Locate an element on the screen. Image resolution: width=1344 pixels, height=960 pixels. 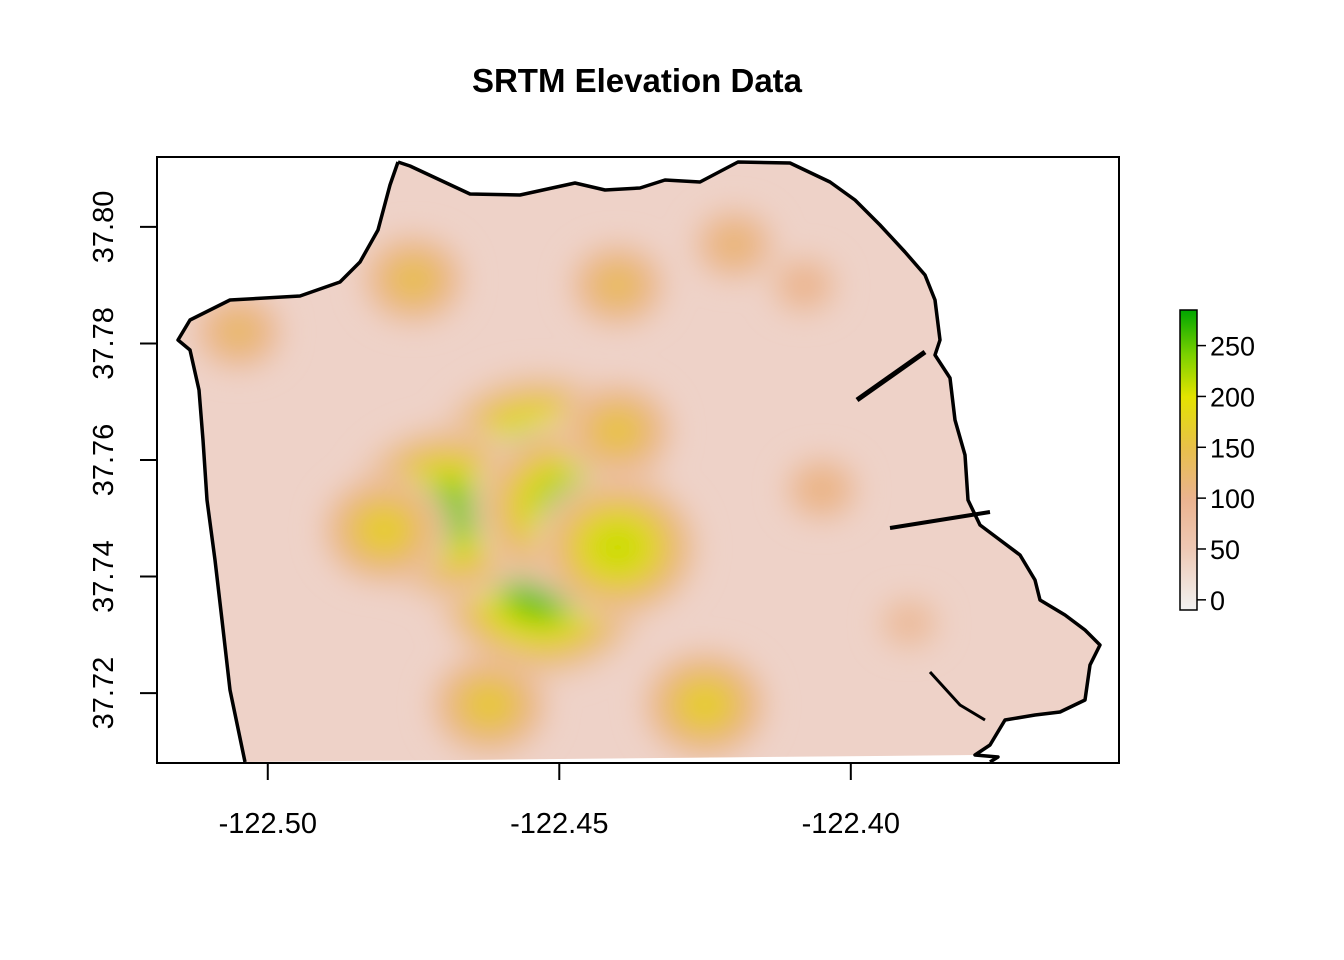
y-tick-label: 37.80 is located at coordinates (104, 227).